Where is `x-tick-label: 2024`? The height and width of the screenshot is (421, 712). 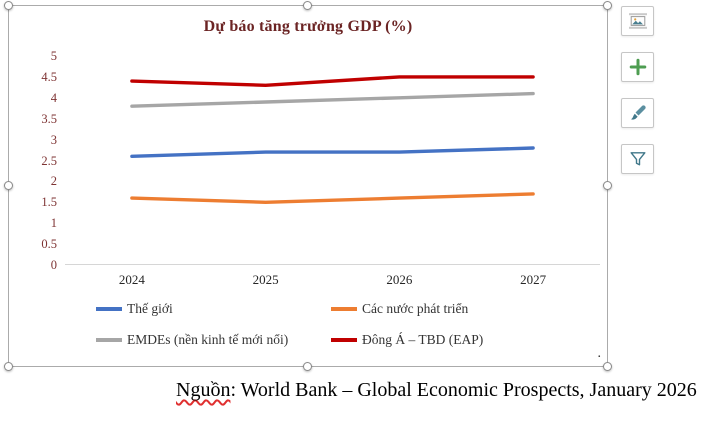 x-tick-label: 2024 is located at coordinates (131, 279).